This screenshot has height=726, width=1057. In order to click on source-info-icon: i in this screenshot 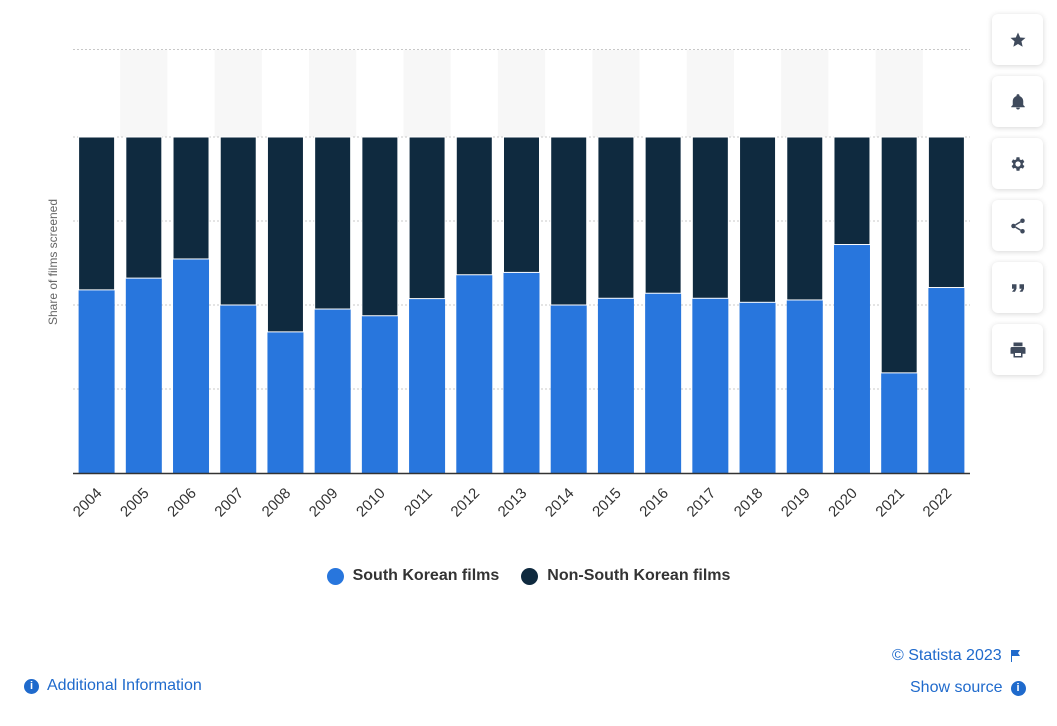, I will do `click(1018, 688)`.